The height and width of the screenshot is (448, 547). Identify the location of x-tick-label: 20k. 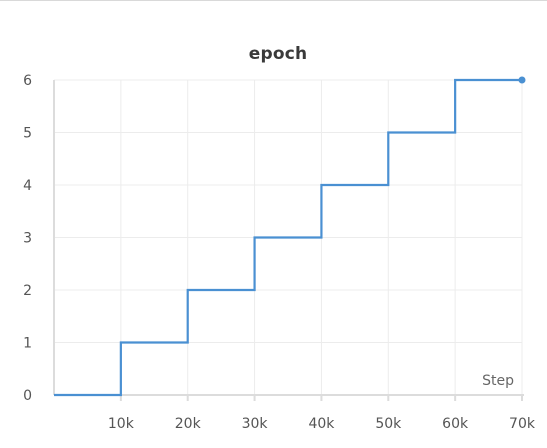
(188, 424).